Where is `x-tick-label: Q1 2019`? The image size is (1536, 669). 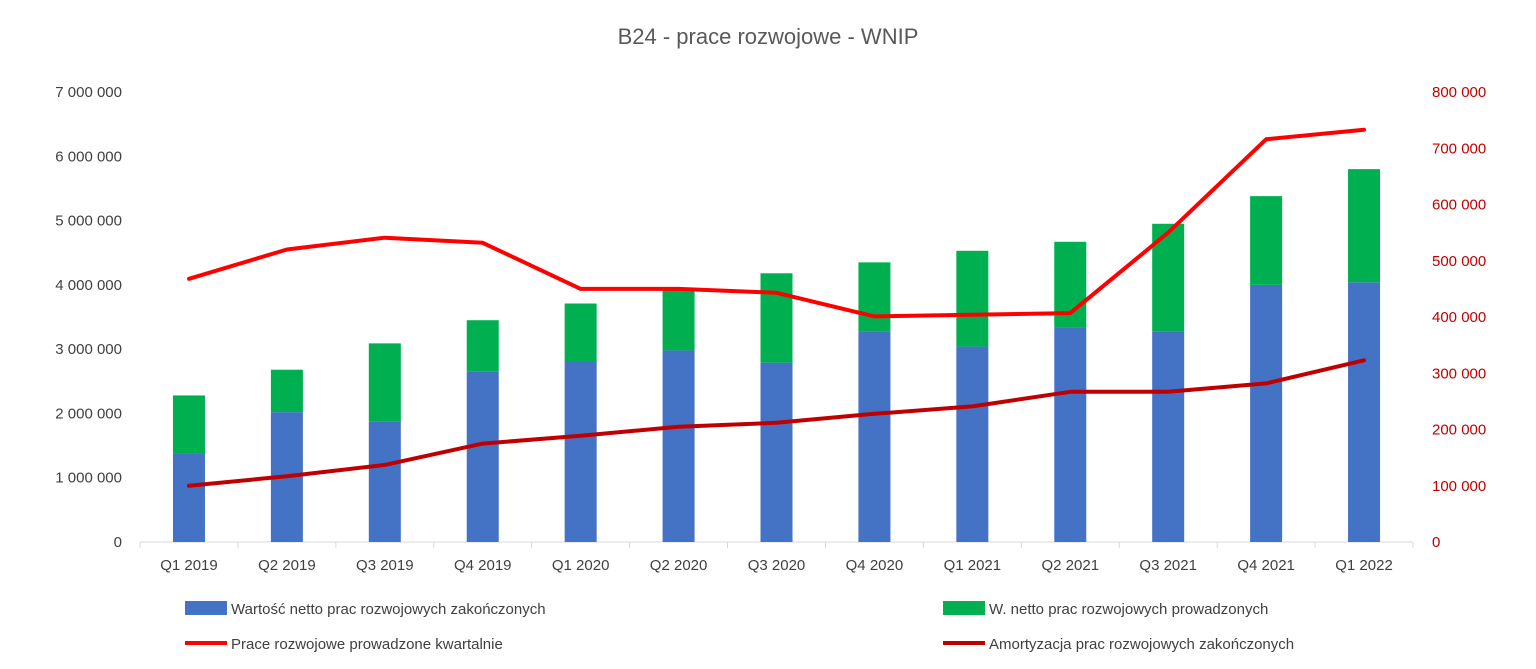 x-tick-label: Q1 2019 is located at coordinates (189, 565).